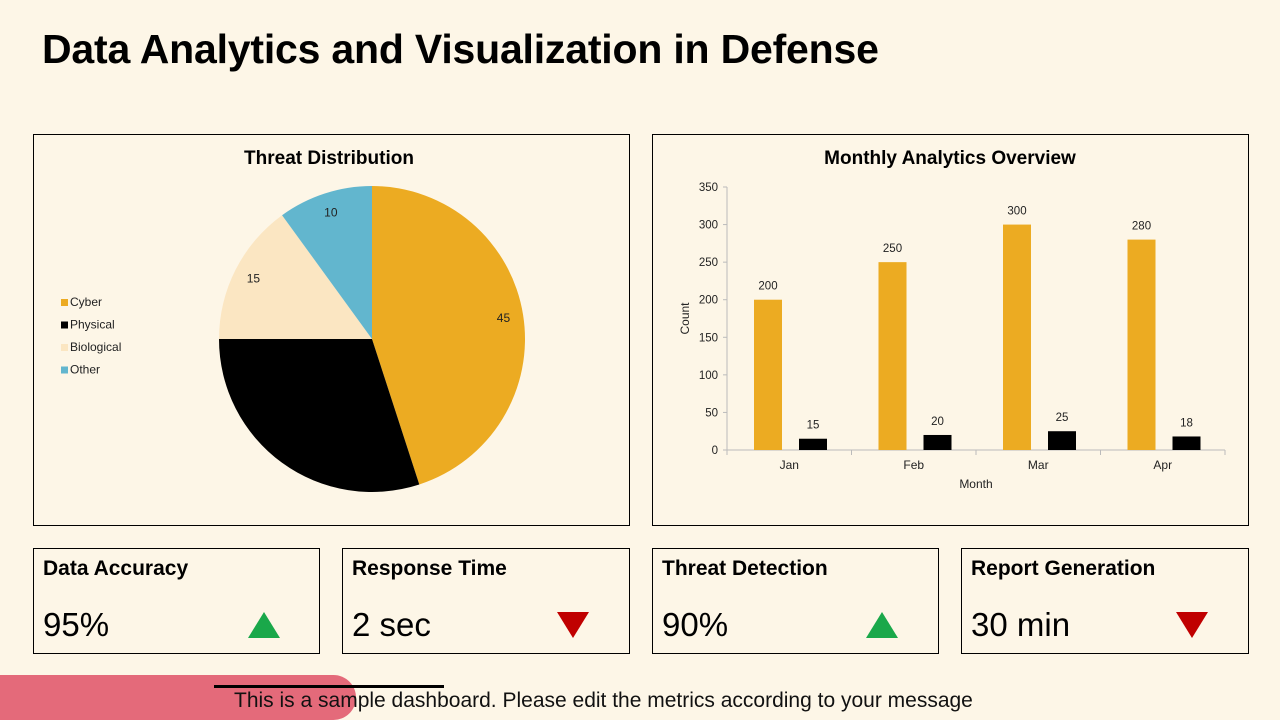 This screenshot has width=1280, height=720. What do you see at coordinates (86, 302) in the screenshot?
I see `legend-label-cyber: Cyber` at bounding box center [86, 302].